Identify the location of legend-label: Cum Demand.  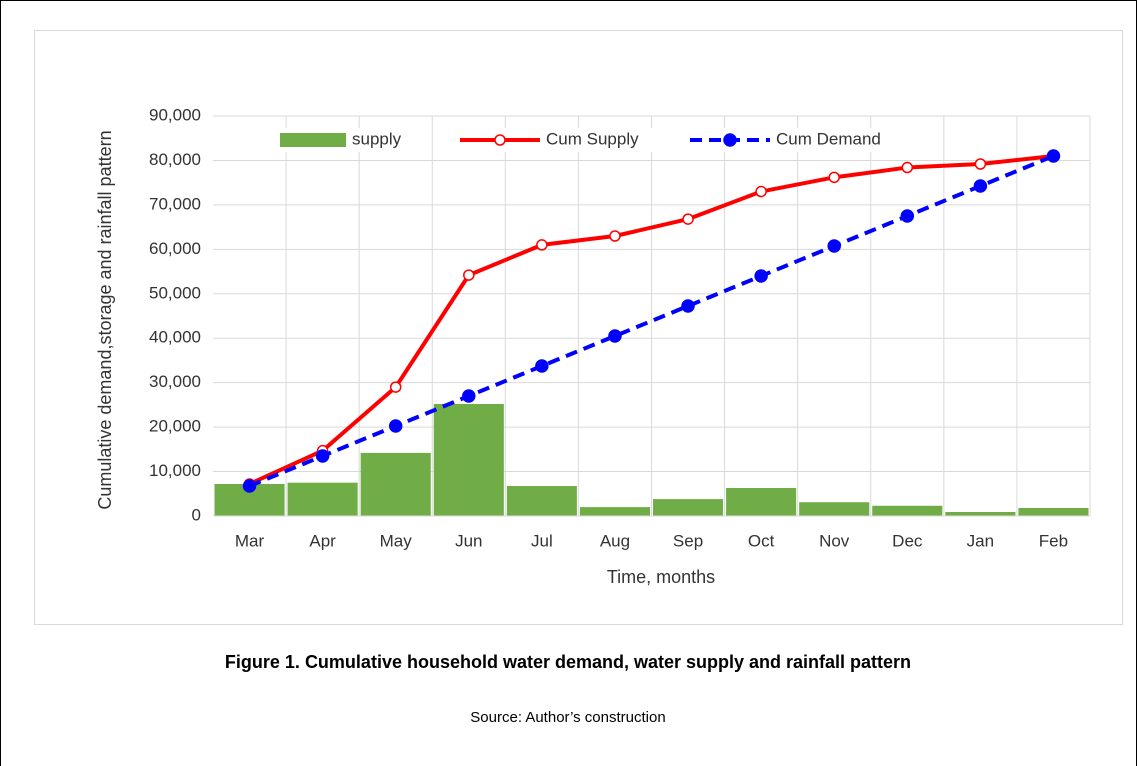
(828, 138).